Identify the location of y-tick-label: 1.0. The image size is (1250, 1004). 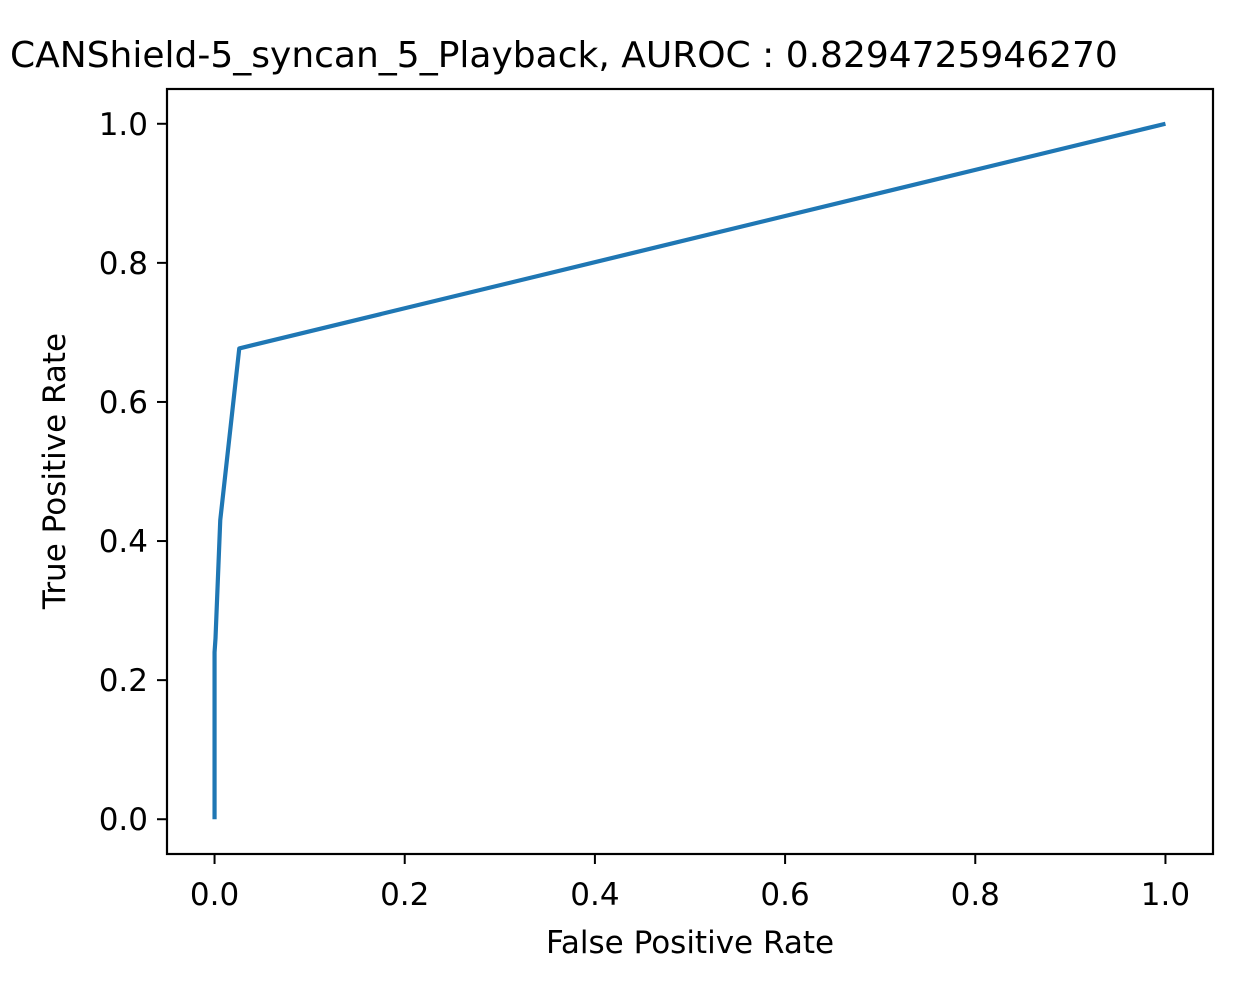
(123, 125).